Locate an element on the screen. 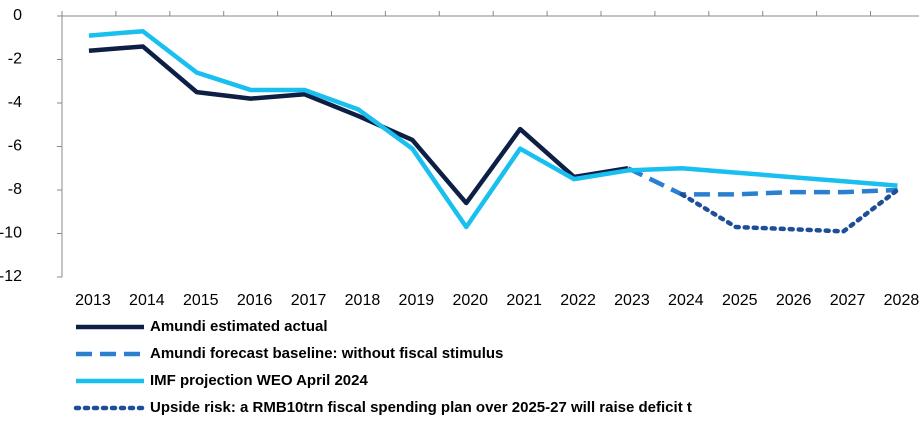  x-tick-label: 2014 is located at coordinates (147, 300).